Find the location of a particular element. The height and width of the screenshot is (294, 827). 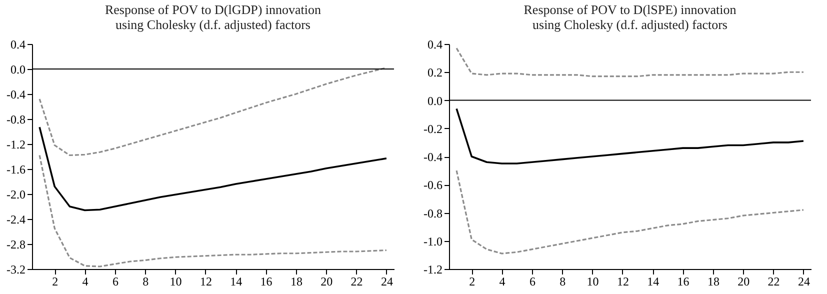

y-tick-label: -2.8 is located at coordinates (16, 245).